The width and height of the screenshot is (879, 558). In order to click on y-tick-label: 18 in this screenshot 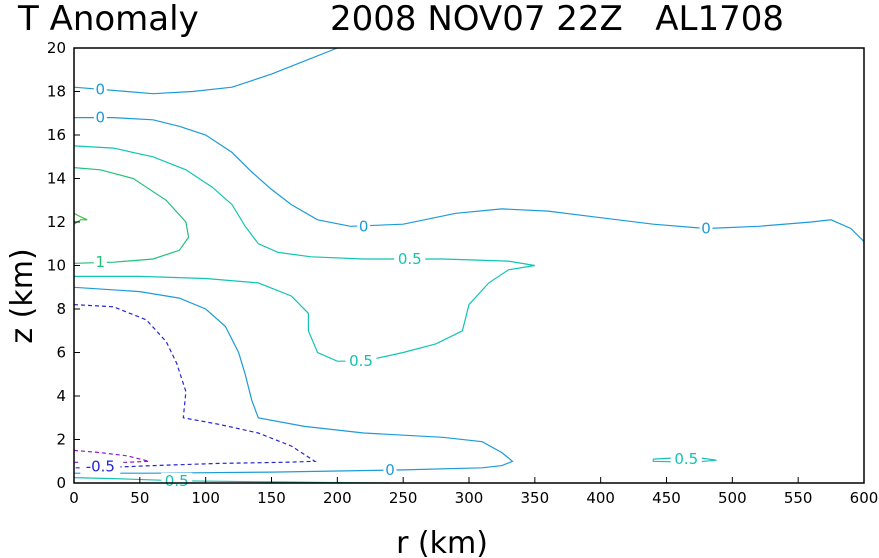, I will do `click(56, 92)`.